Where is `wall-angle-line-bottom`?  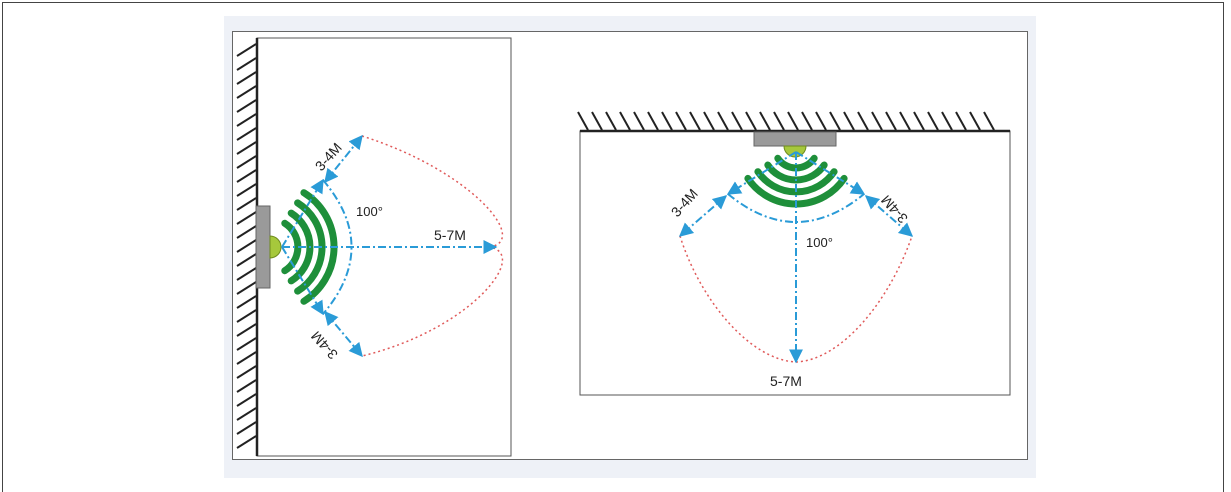 wall-angle-line-bottom is located at coordinates (302, 281).